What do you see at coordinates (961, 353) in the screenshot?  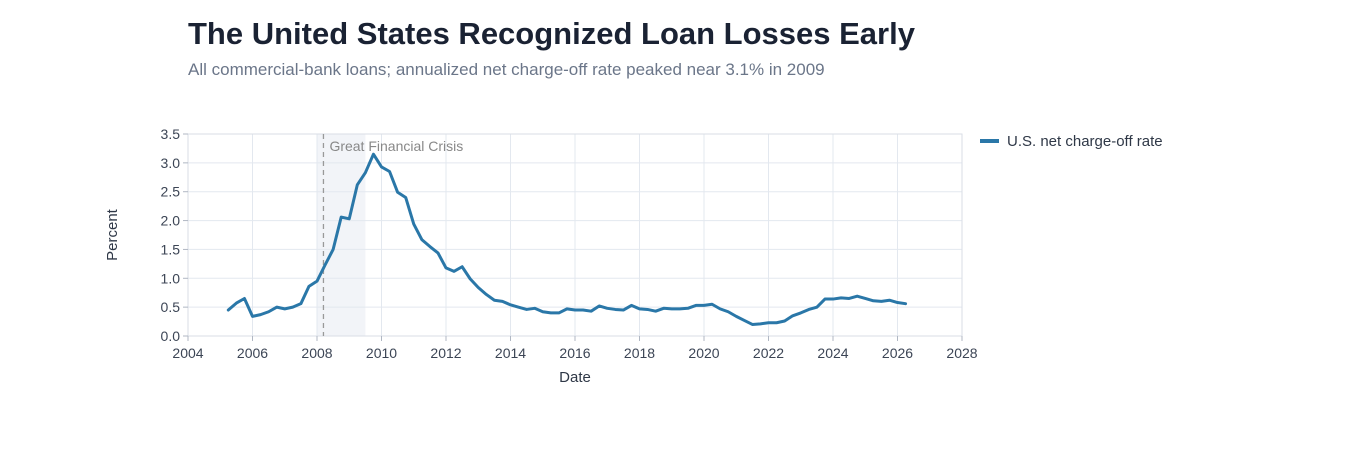 I see `x-tick-label-2028: 2028` at bounding box center [961, 353].